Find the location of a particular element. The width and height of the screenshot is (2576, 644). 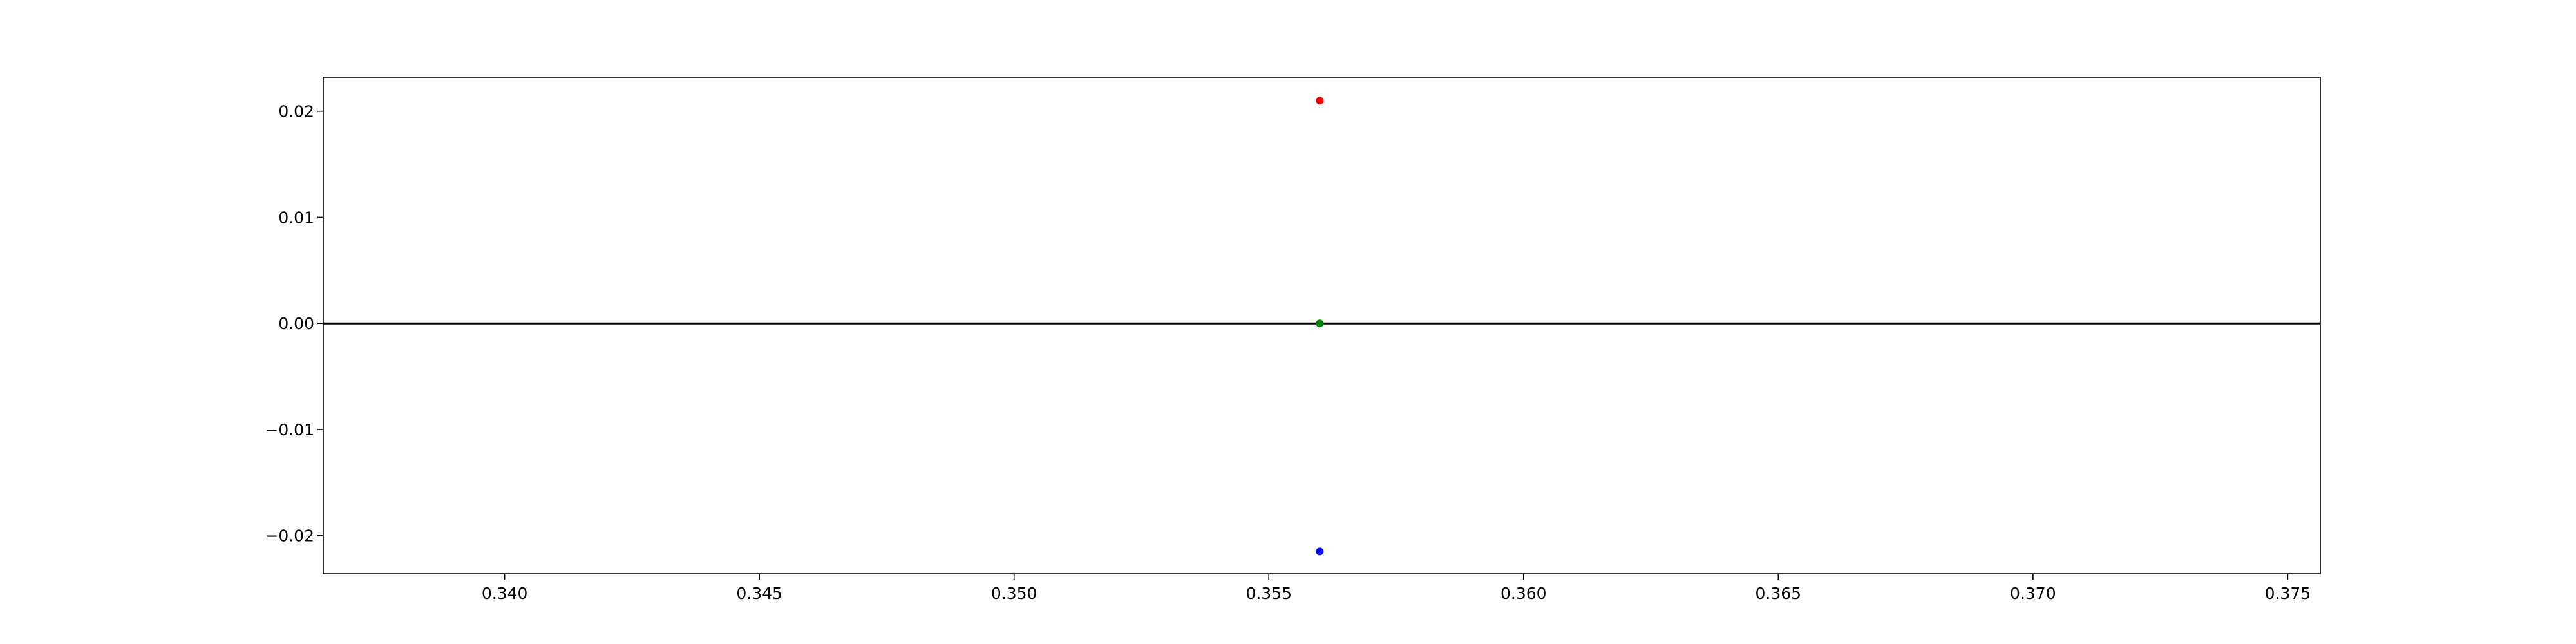

y-tick-label: −0.01 is located at coordinates (289, 430).